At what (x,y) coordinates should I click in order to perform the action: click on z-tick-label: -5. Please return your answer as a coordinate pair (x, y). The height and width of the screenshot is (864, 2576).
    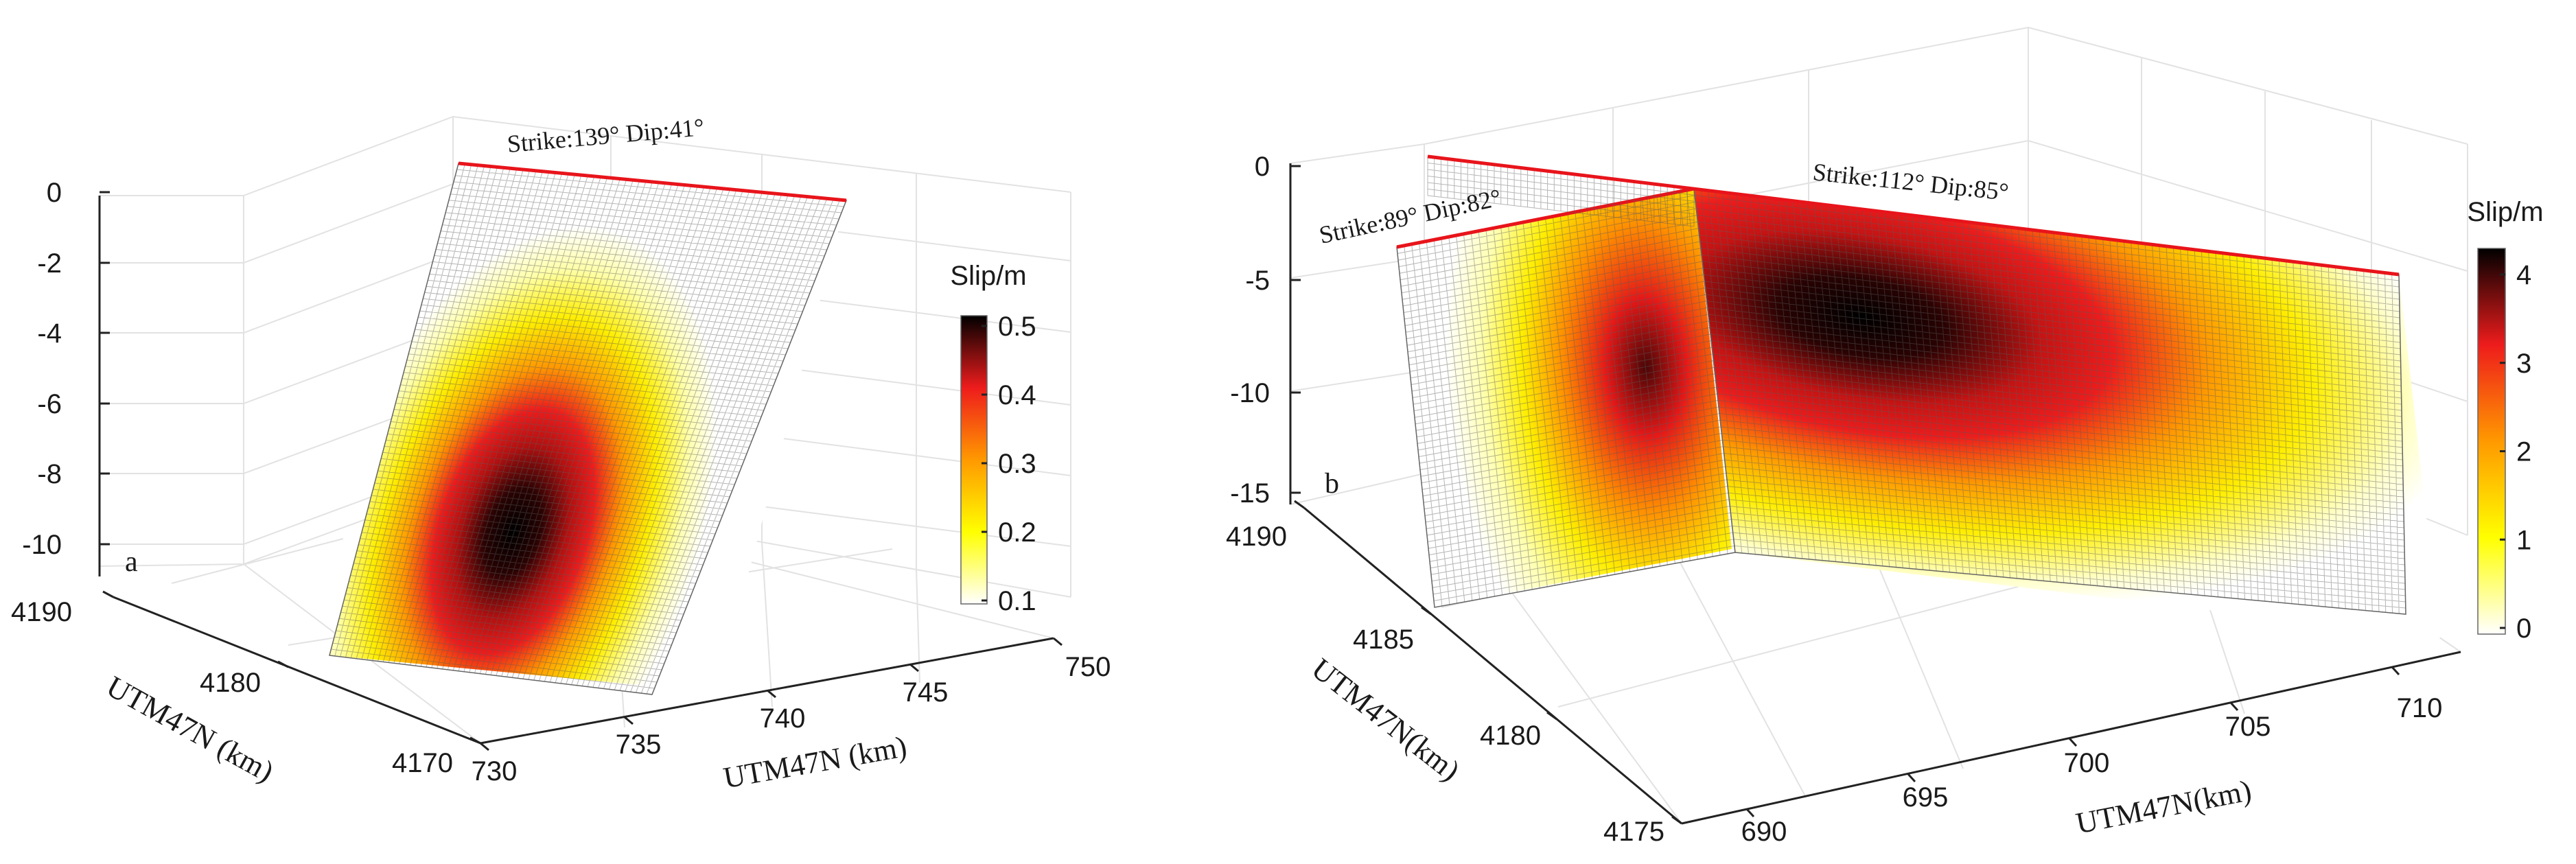
    Looking at the image, I should click on (1257, 281).